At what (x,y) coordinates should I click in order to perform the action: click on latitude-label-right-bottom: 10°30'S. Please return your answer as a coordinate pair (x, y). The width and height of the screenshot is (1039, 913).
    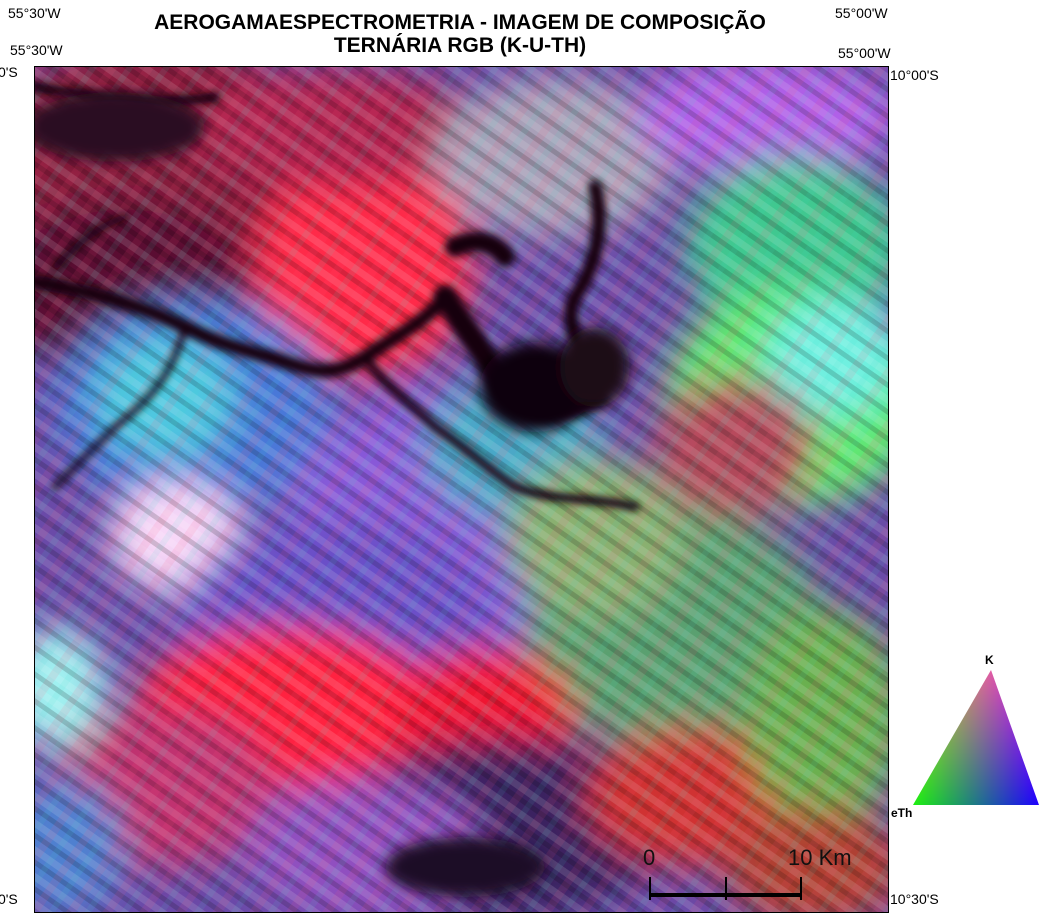
    Looking at the image, I should click on (914, 899).